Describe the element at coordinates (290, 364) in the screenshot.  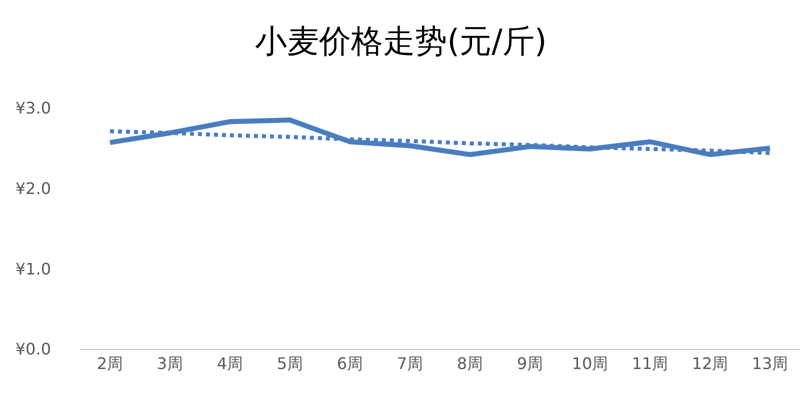
I see `x-tick-label: 5周` at that location.